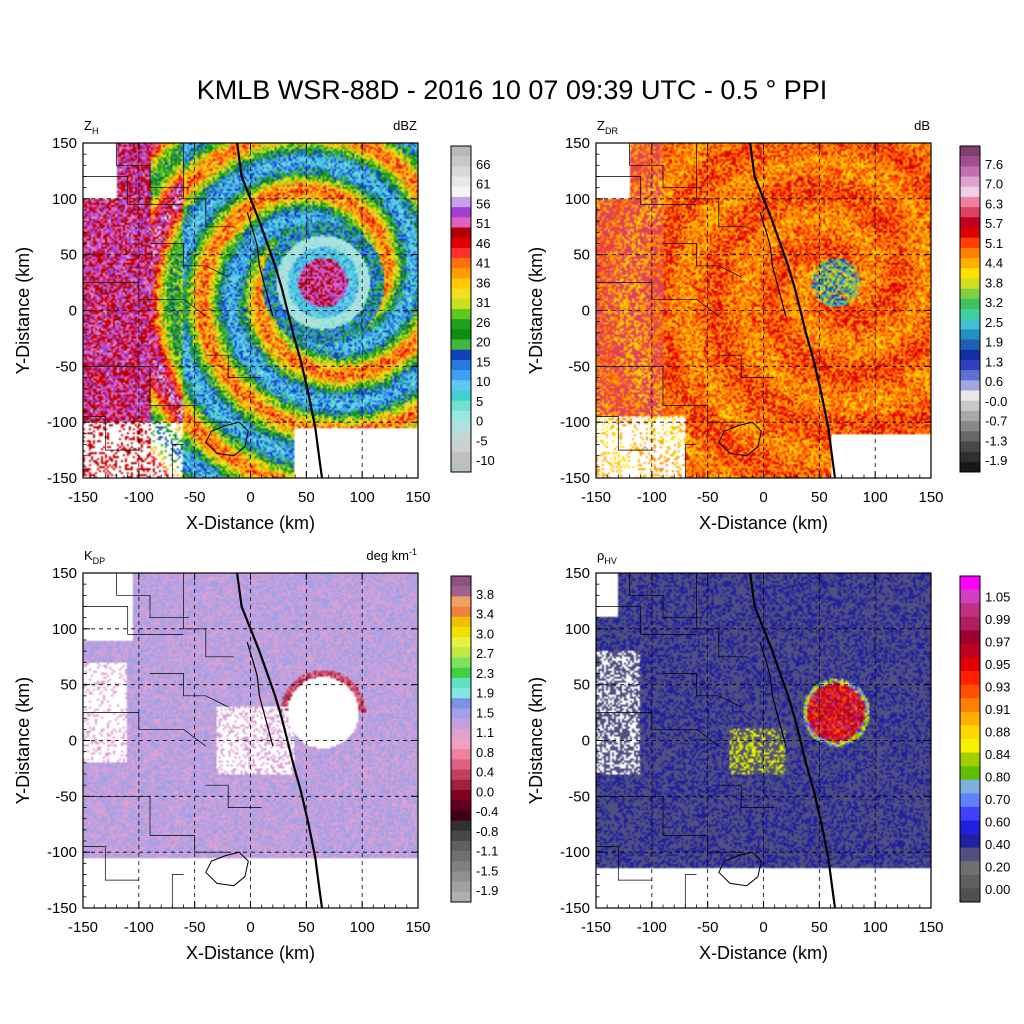 Image resolution: width=1024 pixels, height=1024 pixels. Describe the element at coordinates (483, 243) in the screenshot. I see `colorbar-label: 46` at that location.